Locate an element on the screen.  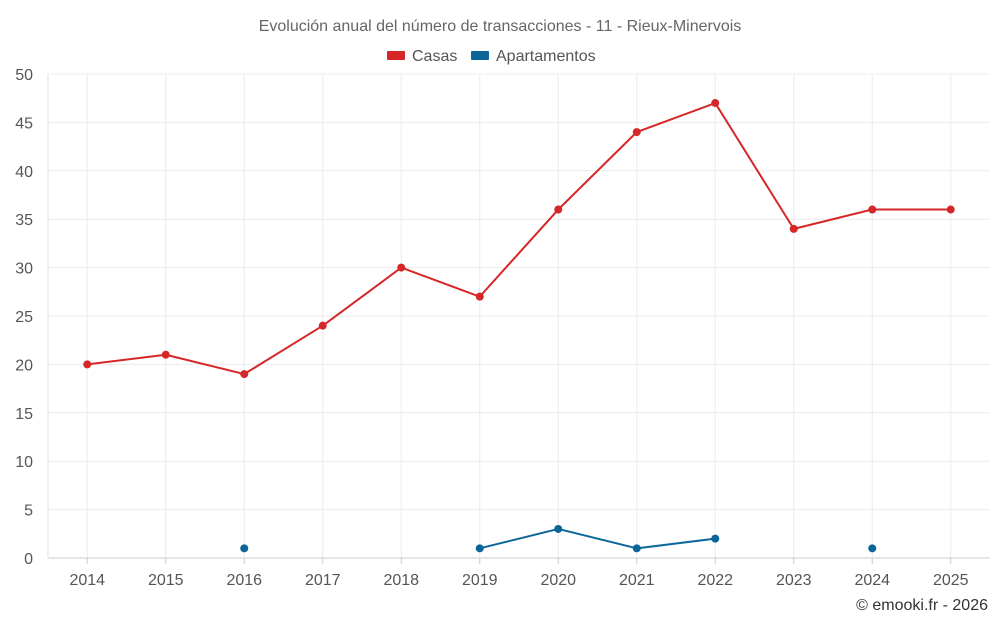
legend-label-apartamentos: Apartamentos is located at coordinates (546, 56).